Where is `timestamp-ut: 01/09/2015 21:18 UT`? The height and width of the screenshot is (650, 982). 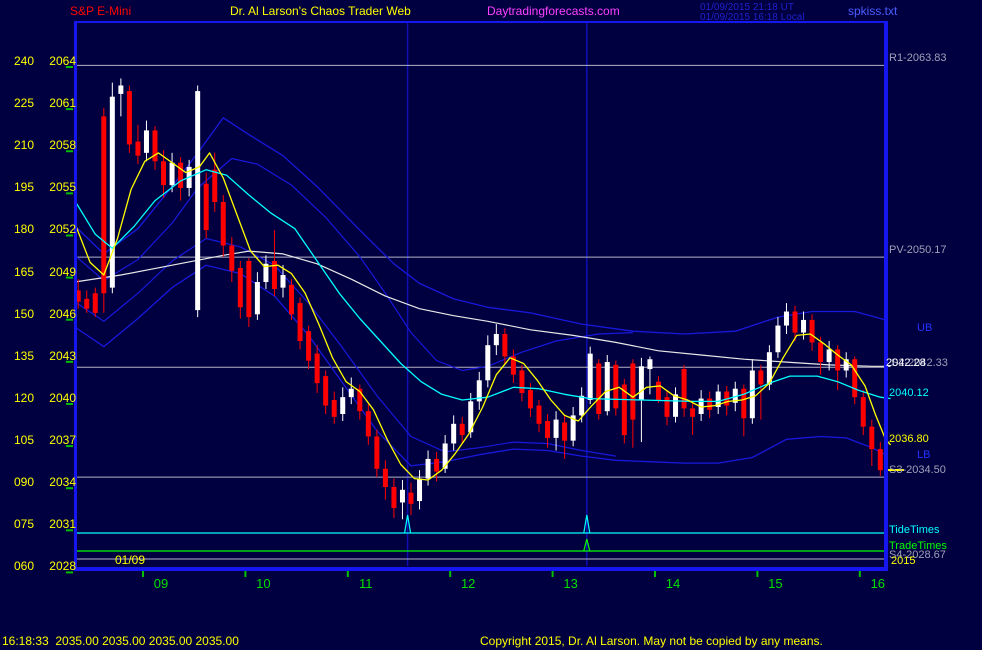 timestamp-ut: 01/09/2015 21:18 UT is located at coordinates (747, 7).